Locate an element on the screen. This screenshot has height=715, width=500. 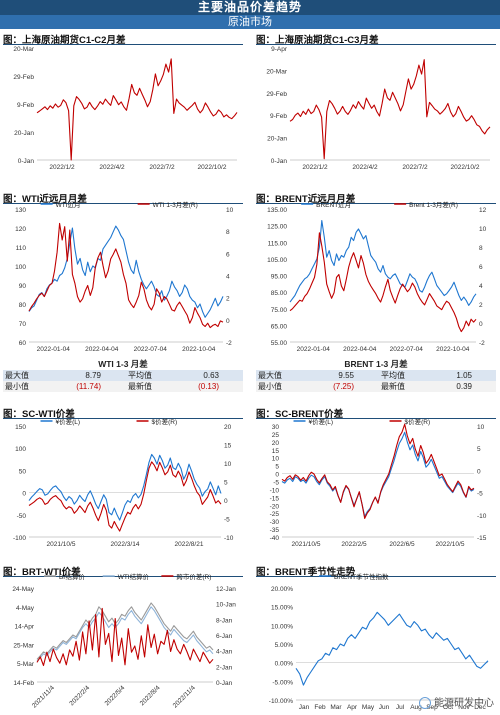
y-tick-label: 95.00 is located at coordinates (279, 277).